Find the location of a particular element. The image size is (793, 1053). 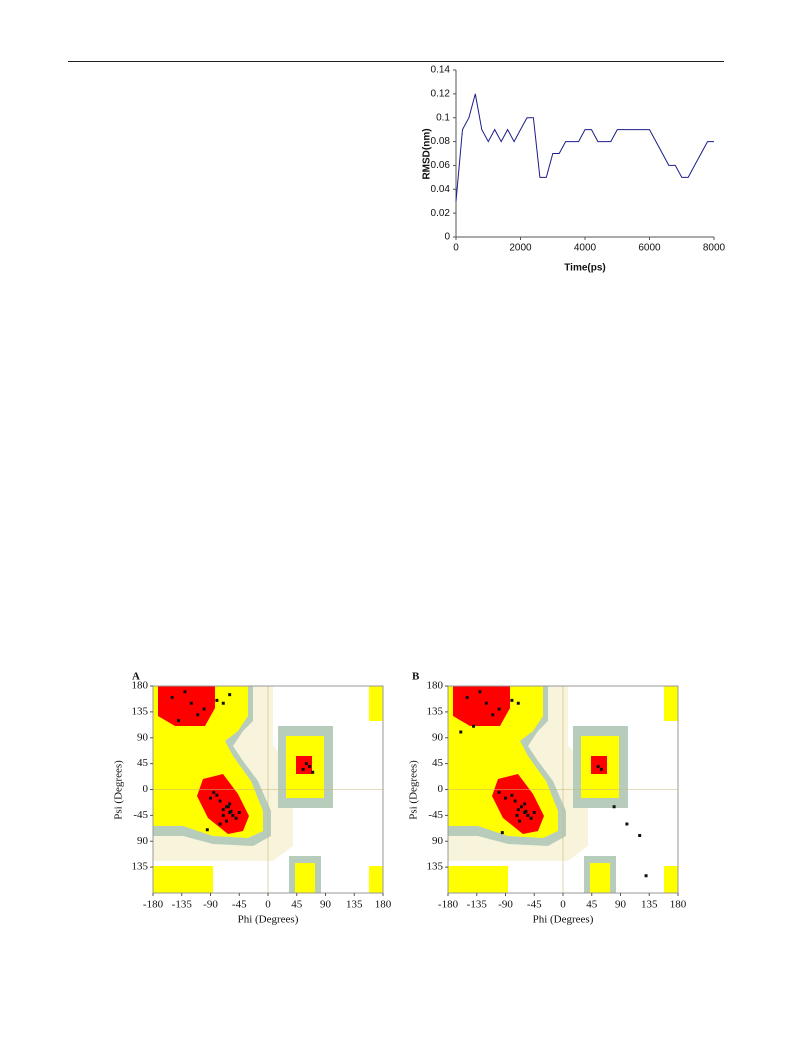

rmsd-line is located at coordinates (584, 147).